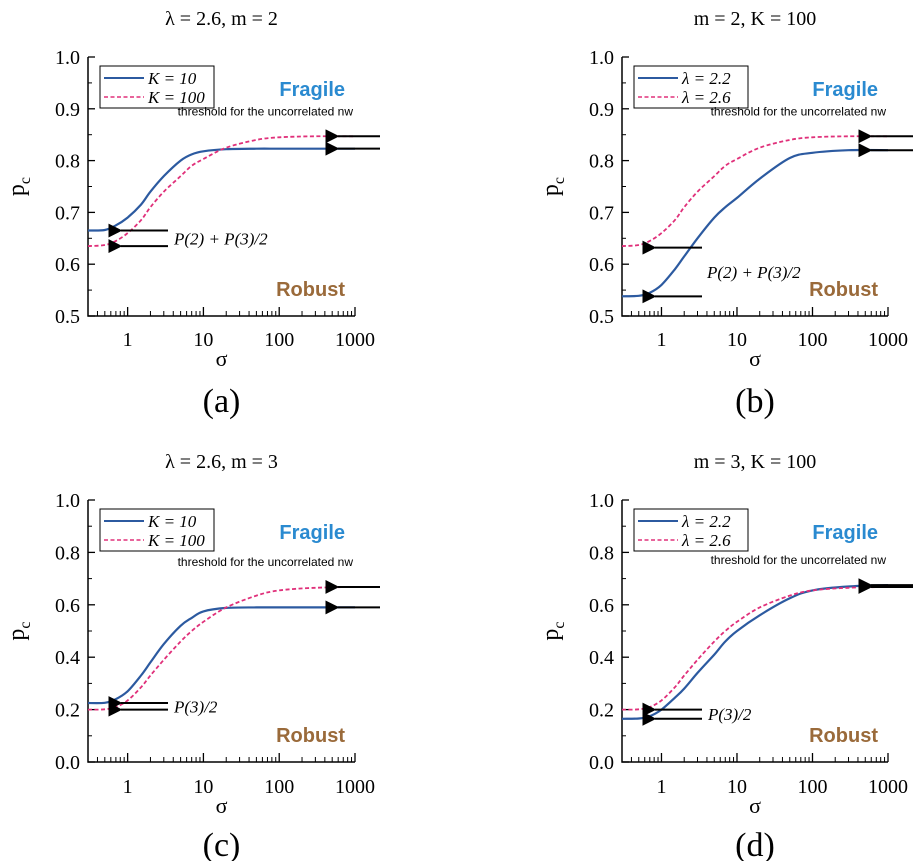 The height and width of the screenshot is (861, 917). What do you see at coordinates (755, 401) in the screenshot?
I see `panel-caption: (b)` at bounding box center [755, 401].